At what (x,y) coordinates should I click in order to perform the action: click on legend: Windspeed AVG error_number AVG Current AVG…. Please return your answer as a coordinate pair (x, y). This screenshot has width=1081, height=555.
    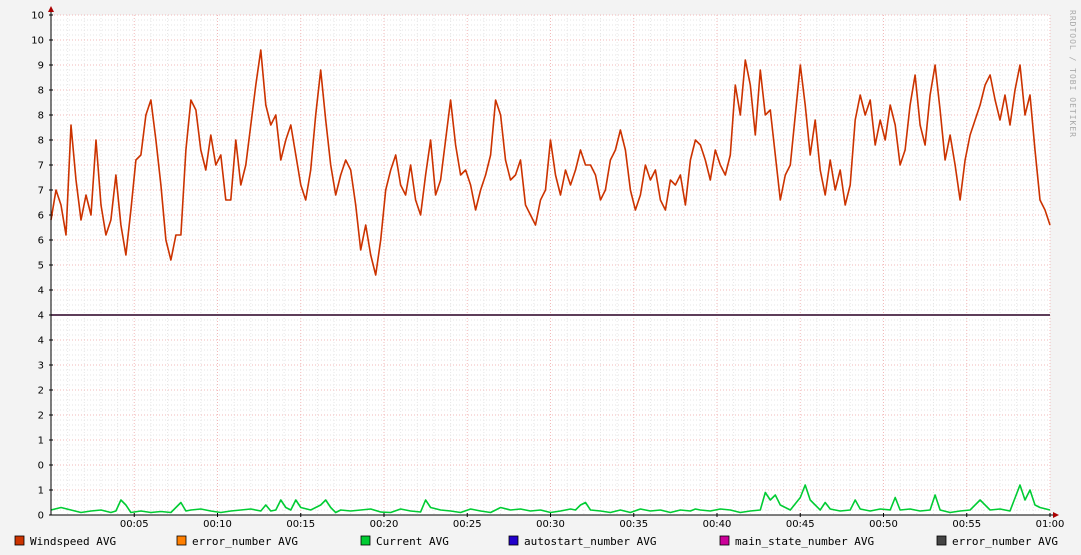
    Looking at the image, I should click on (536, 541).